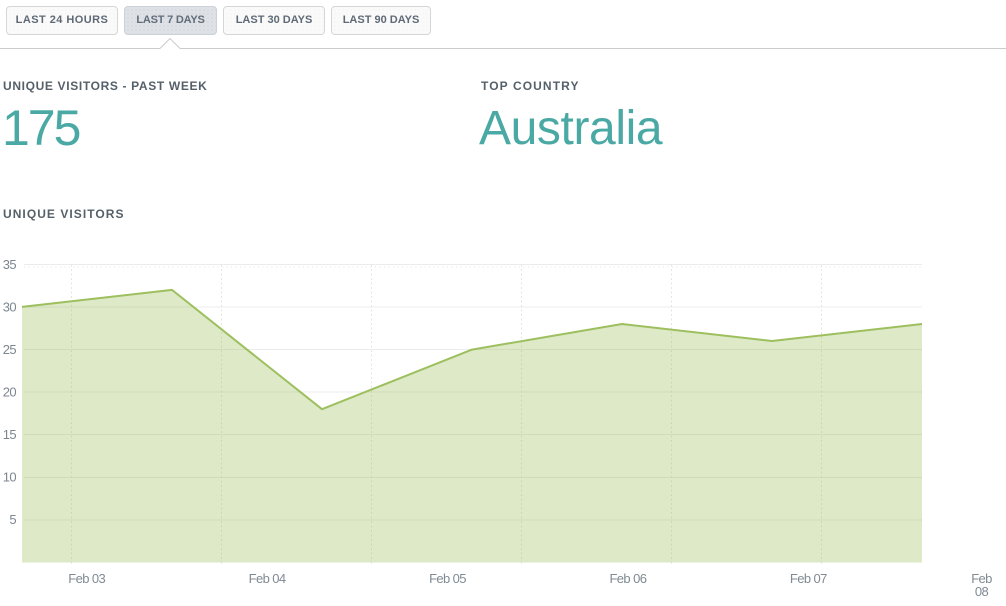 The image size is (1006, 606). I want to click on svg-text: 25, so click(10, 349).